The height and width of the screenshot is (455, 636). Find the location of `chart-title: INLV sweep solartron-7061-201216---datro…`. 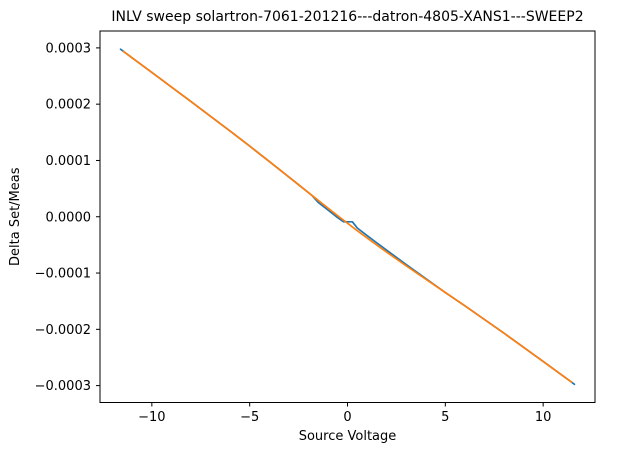

chart-title: INLV sweep solartron-7061-201216---datro… is located at coordinates (347, 17).